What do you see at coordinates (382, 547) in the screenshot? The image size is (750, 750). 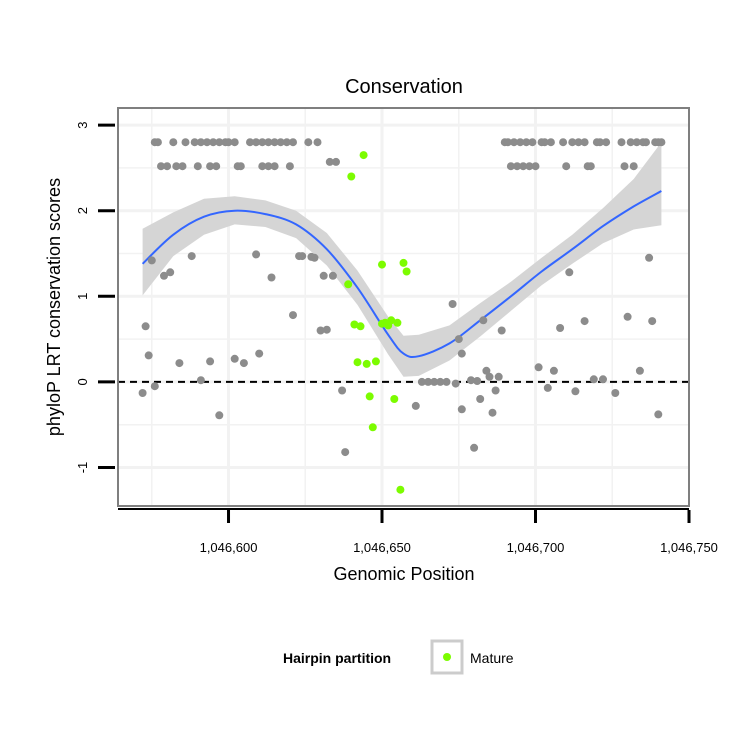 I see `x-tick-label: 1,046,650` at bounding box center [382, 547].